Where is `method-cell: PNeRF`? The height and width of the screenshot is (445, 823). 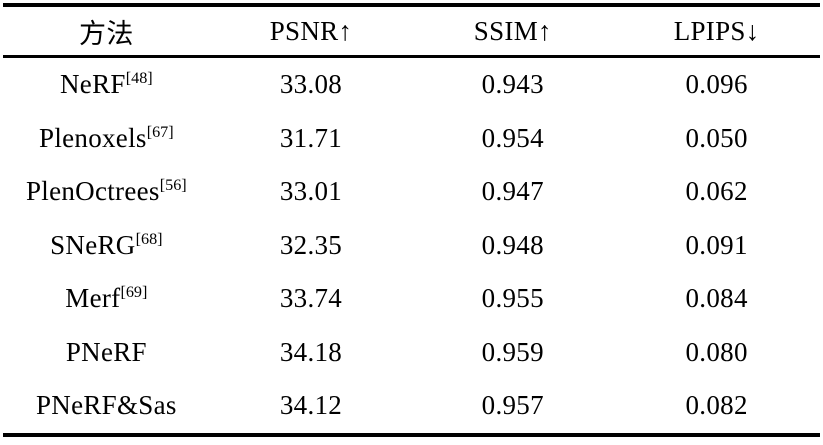
method-cell: PNeRF is located at coordinates (106, 353).